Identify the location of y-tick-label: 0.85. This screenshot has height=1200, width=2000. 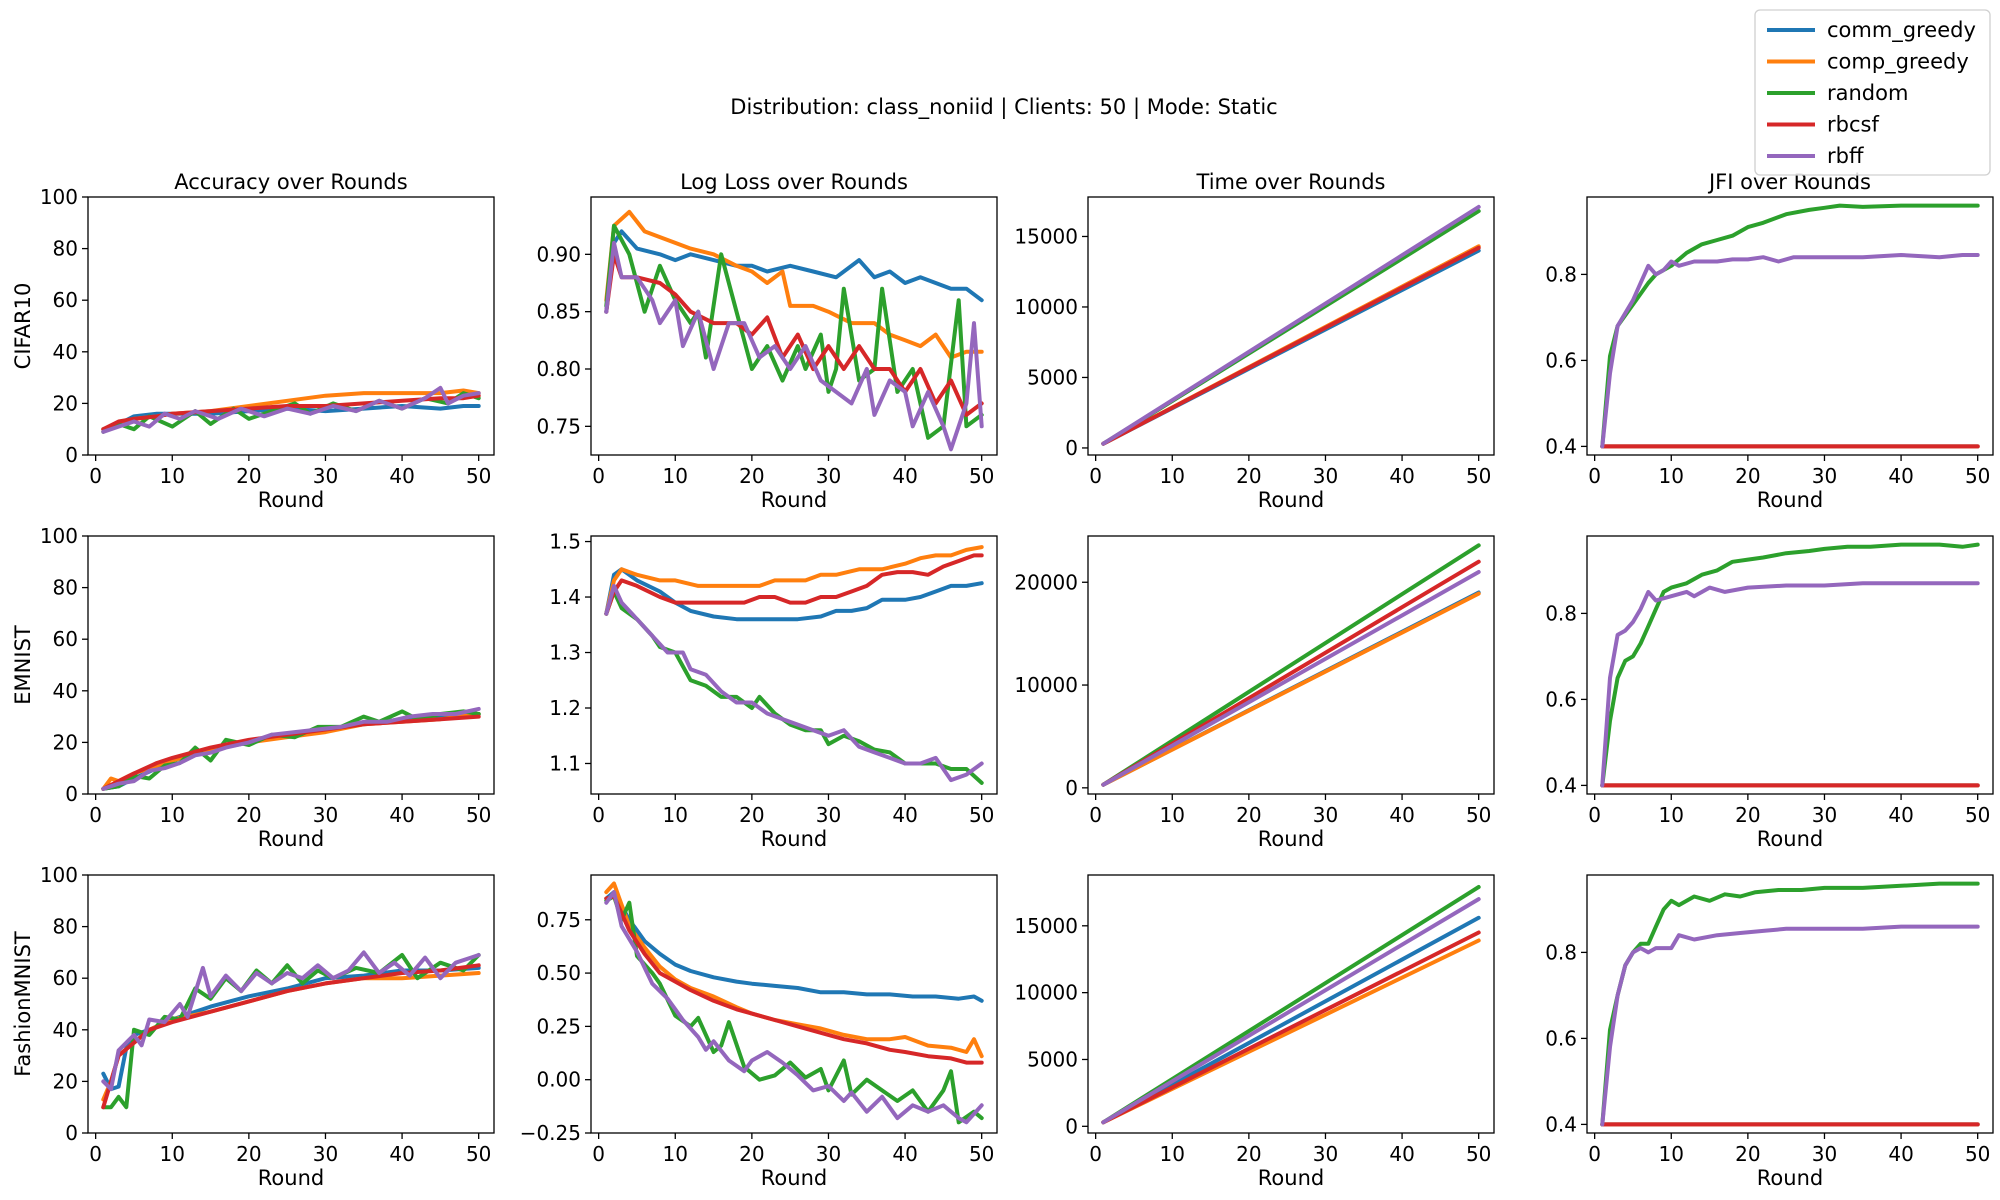
(558, 312).